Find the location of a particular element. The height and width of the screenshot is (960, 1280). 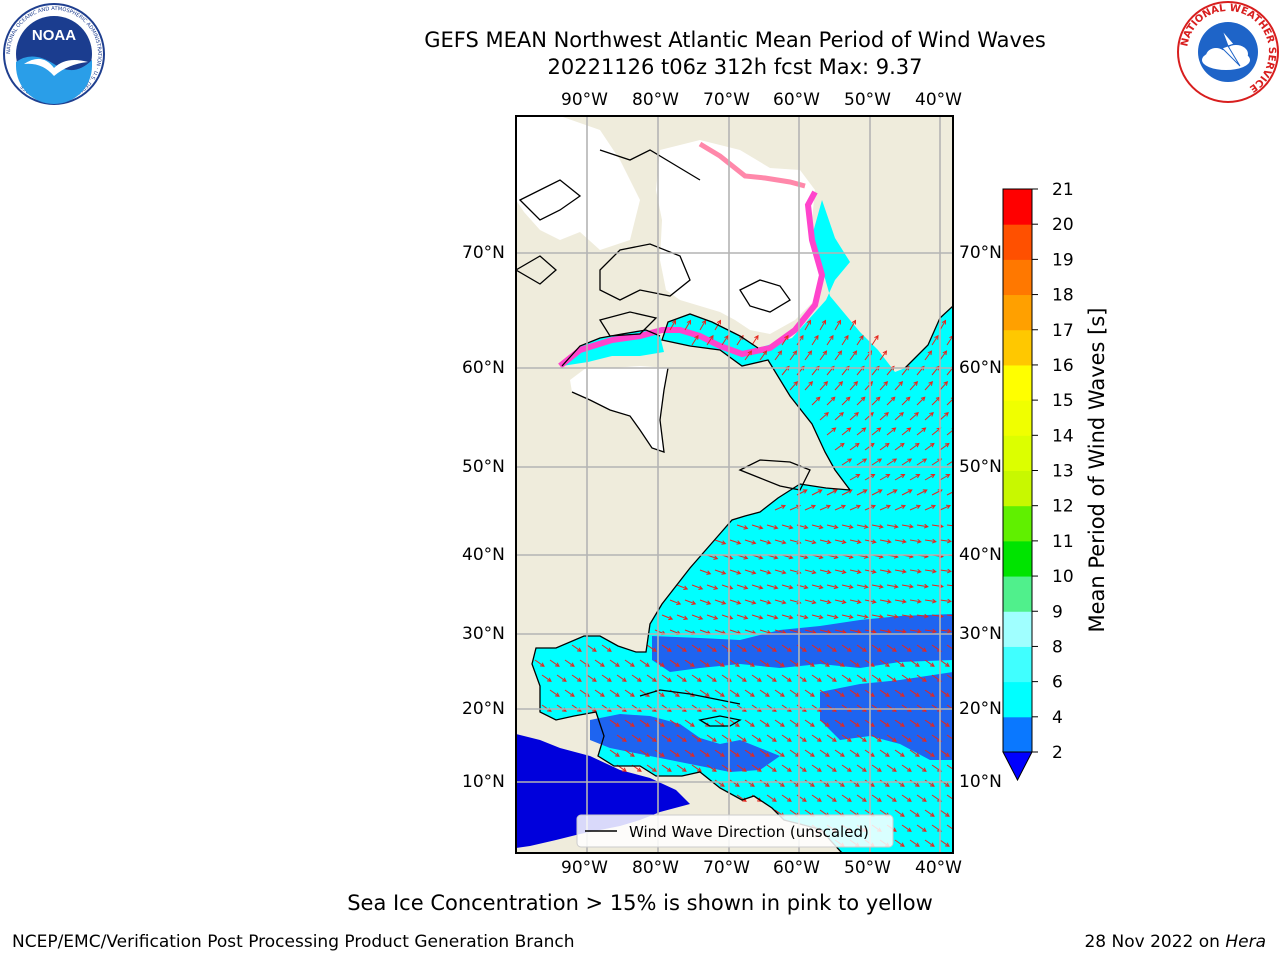

colorbar-tick-label: 17 is located at coordinates (1063, 331).